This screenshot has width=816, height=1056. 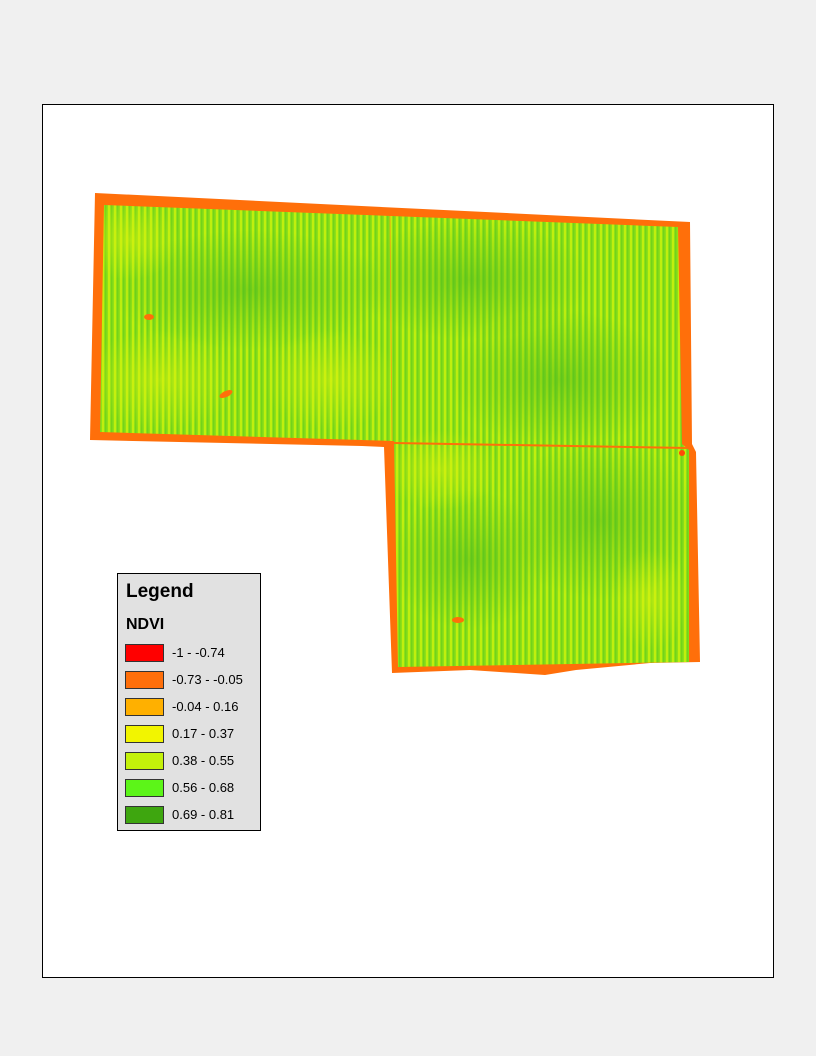 I want to click on legend-item: 0.38 - 0.55, so click(x=191, y=762).